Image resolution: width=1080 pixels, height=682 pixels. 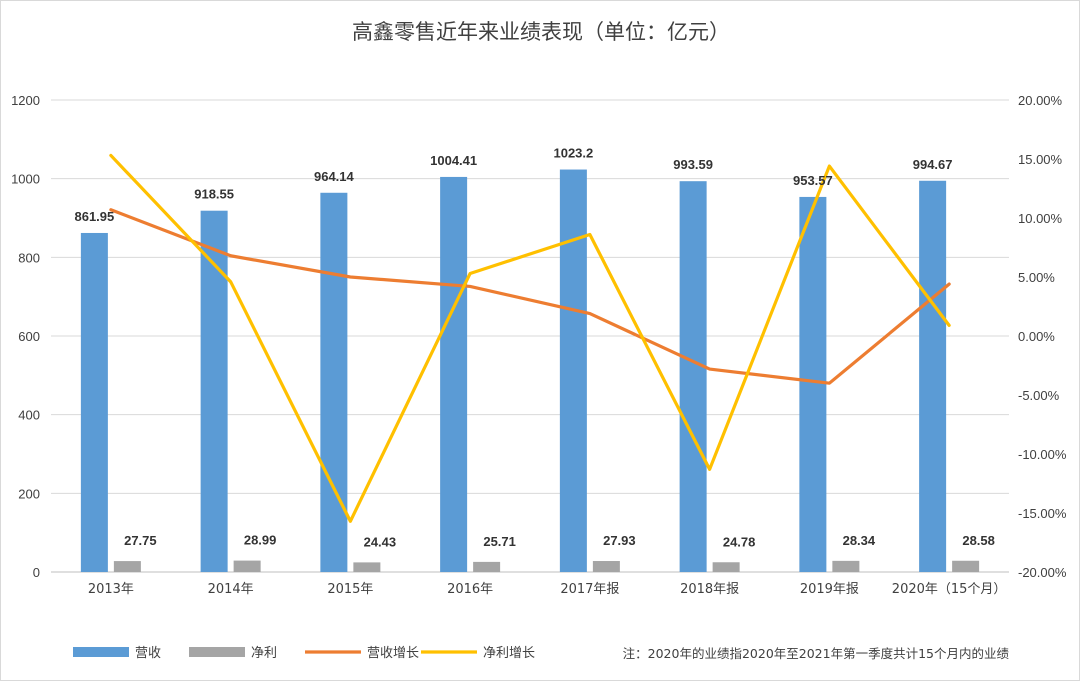 I want to click on revenue-label: 861.95, so click(x=94, y=216).